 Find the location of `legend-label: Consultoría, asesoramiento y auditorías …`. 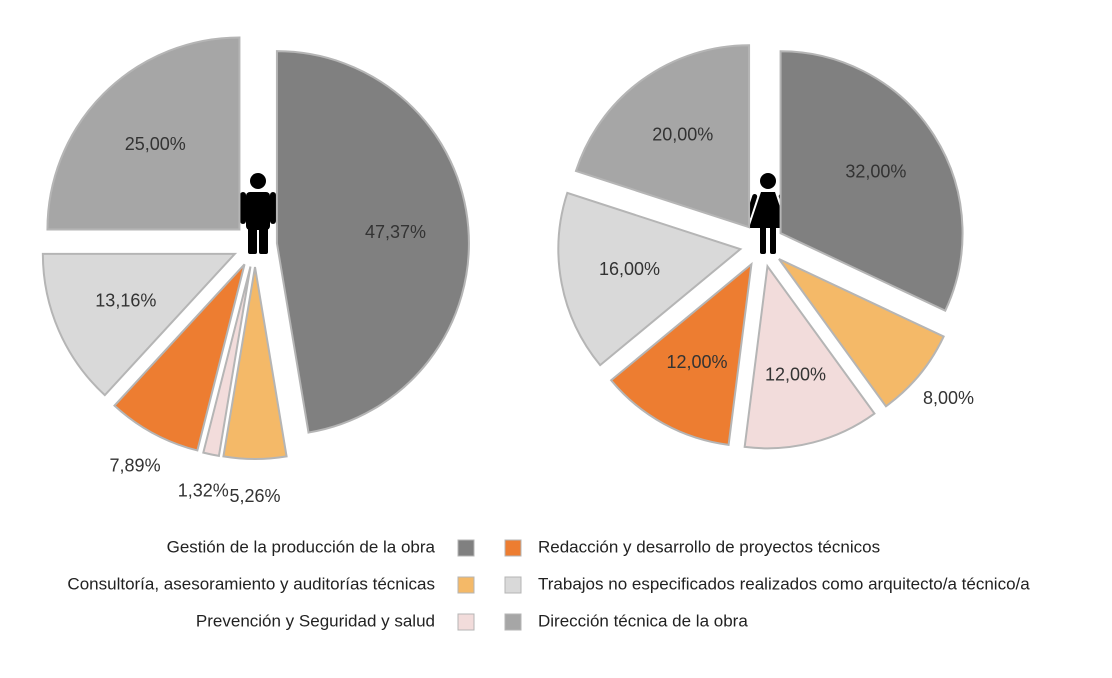

legend-label: Consultoría, asesoramiento y auditorías … is located at coordinates (251, 583).